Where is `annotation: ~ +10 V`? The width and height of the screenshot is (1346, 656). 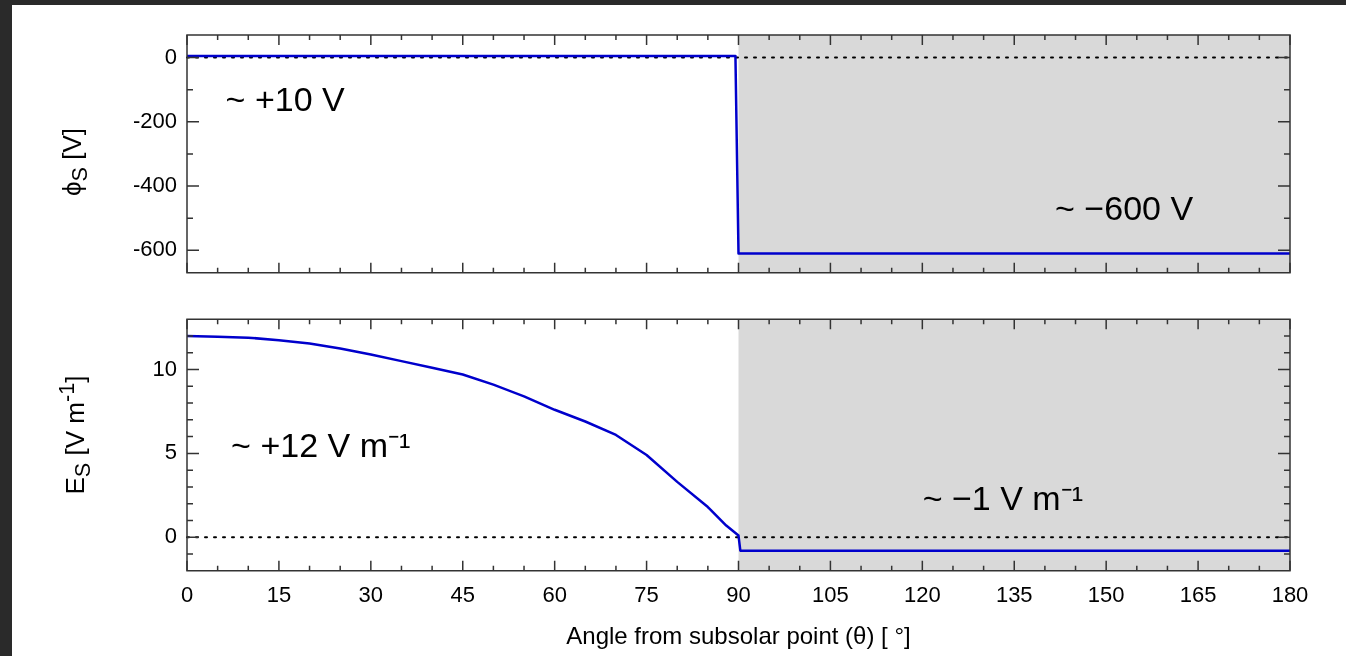
annotation: ~ +10 V is located at coordinates (285, 98).